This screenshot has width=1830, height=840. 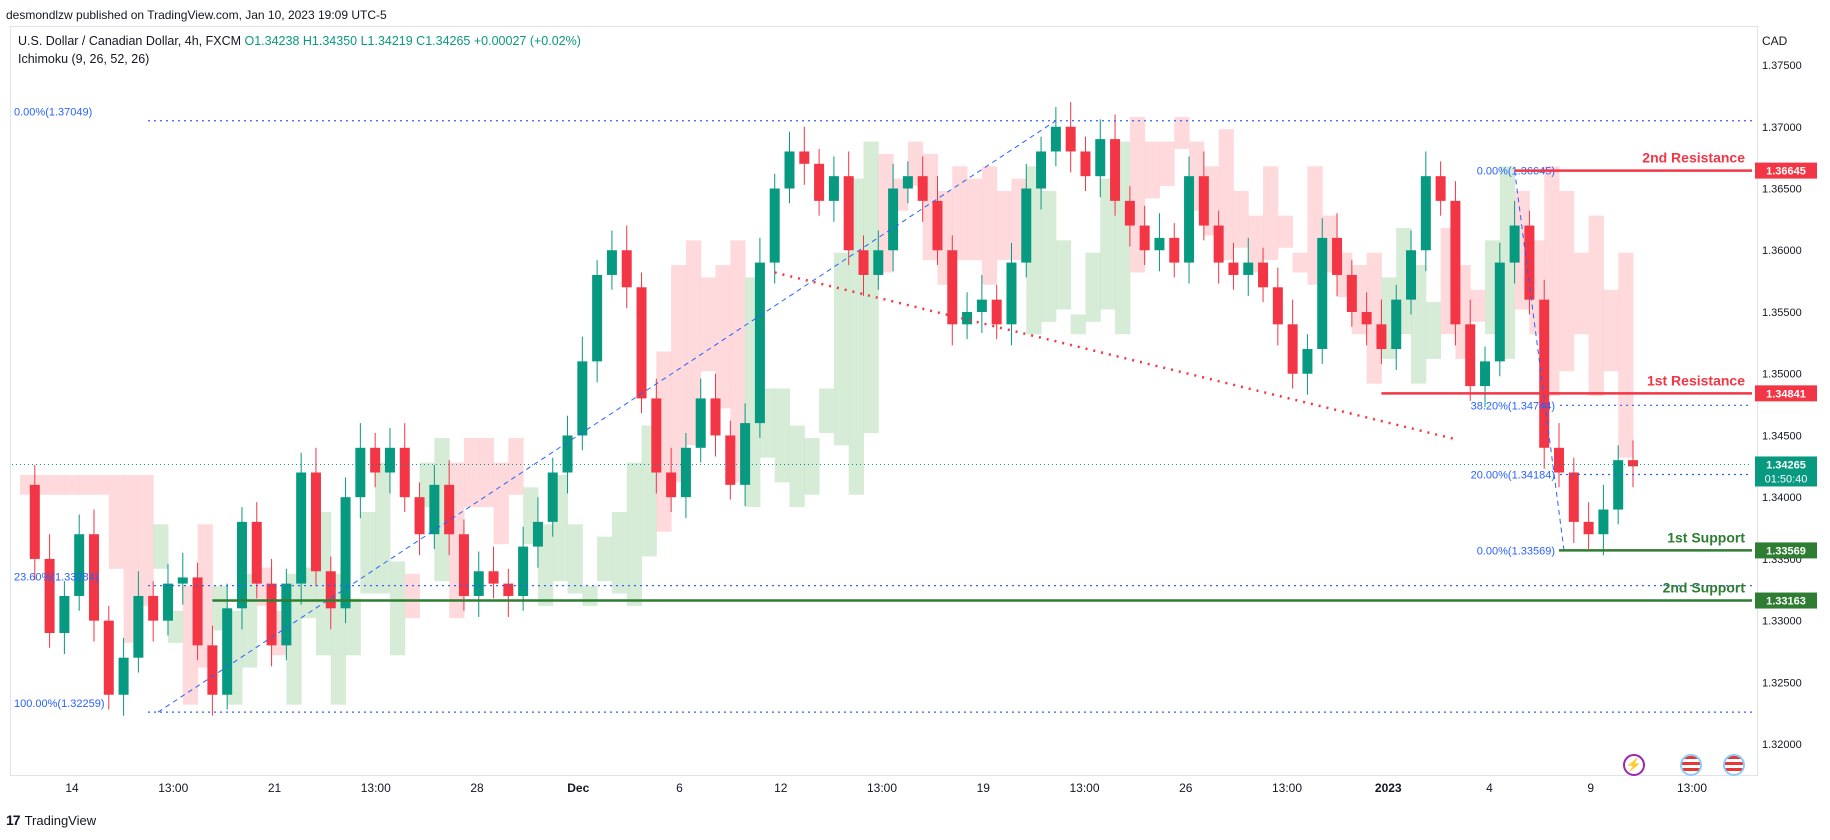 What do you see at coordinates (1782, 190) in the screenshot?
I see `y-tick-label: 1.36500` at bounding box center [1782, 190].